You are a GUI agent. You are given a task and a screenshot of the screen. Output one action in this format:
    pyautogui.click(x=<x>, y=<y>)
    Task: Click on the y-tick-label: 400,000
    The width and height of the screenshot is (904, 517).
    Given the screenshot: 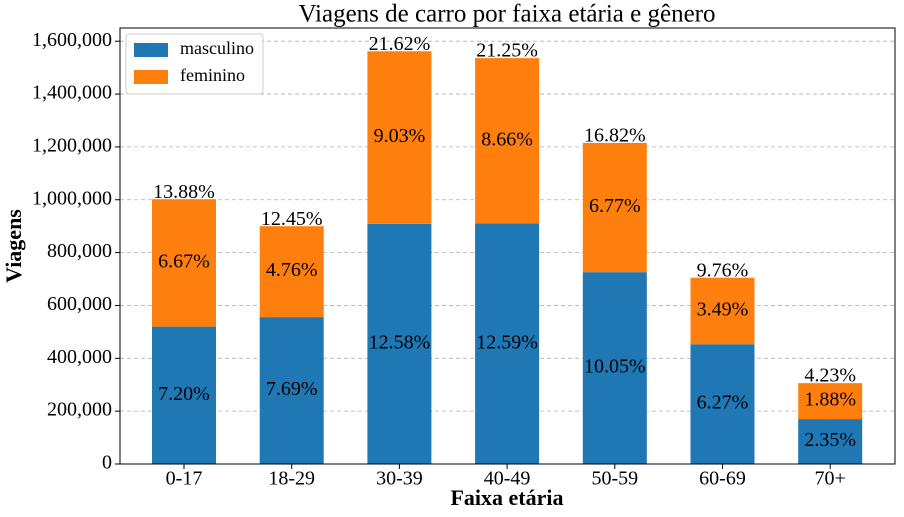 What is the action you would take?
    pyautogui.click(x=79, y=357)
    